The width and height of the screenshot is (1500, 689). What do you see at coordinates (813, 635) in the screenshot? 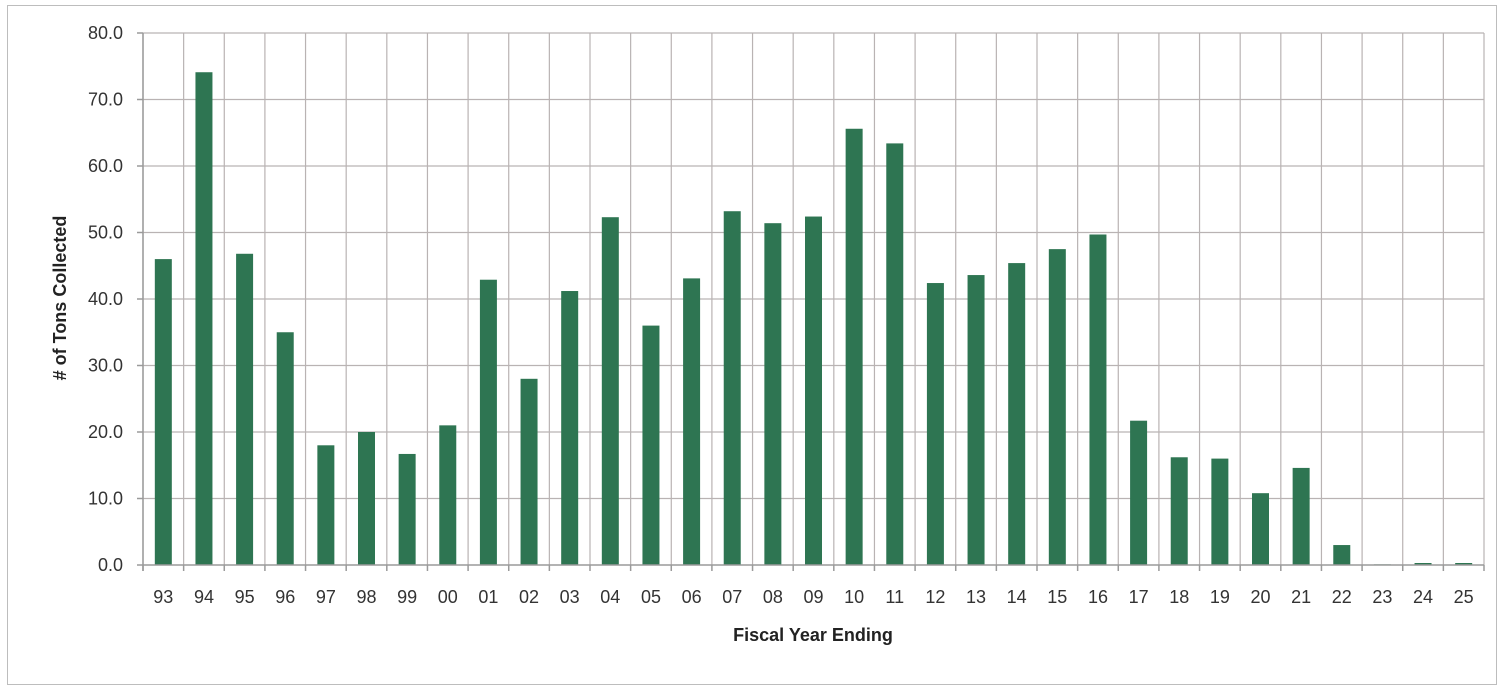
I see `x-axis-title: Fiscal Year Ending` at bounding box center [813, 635].